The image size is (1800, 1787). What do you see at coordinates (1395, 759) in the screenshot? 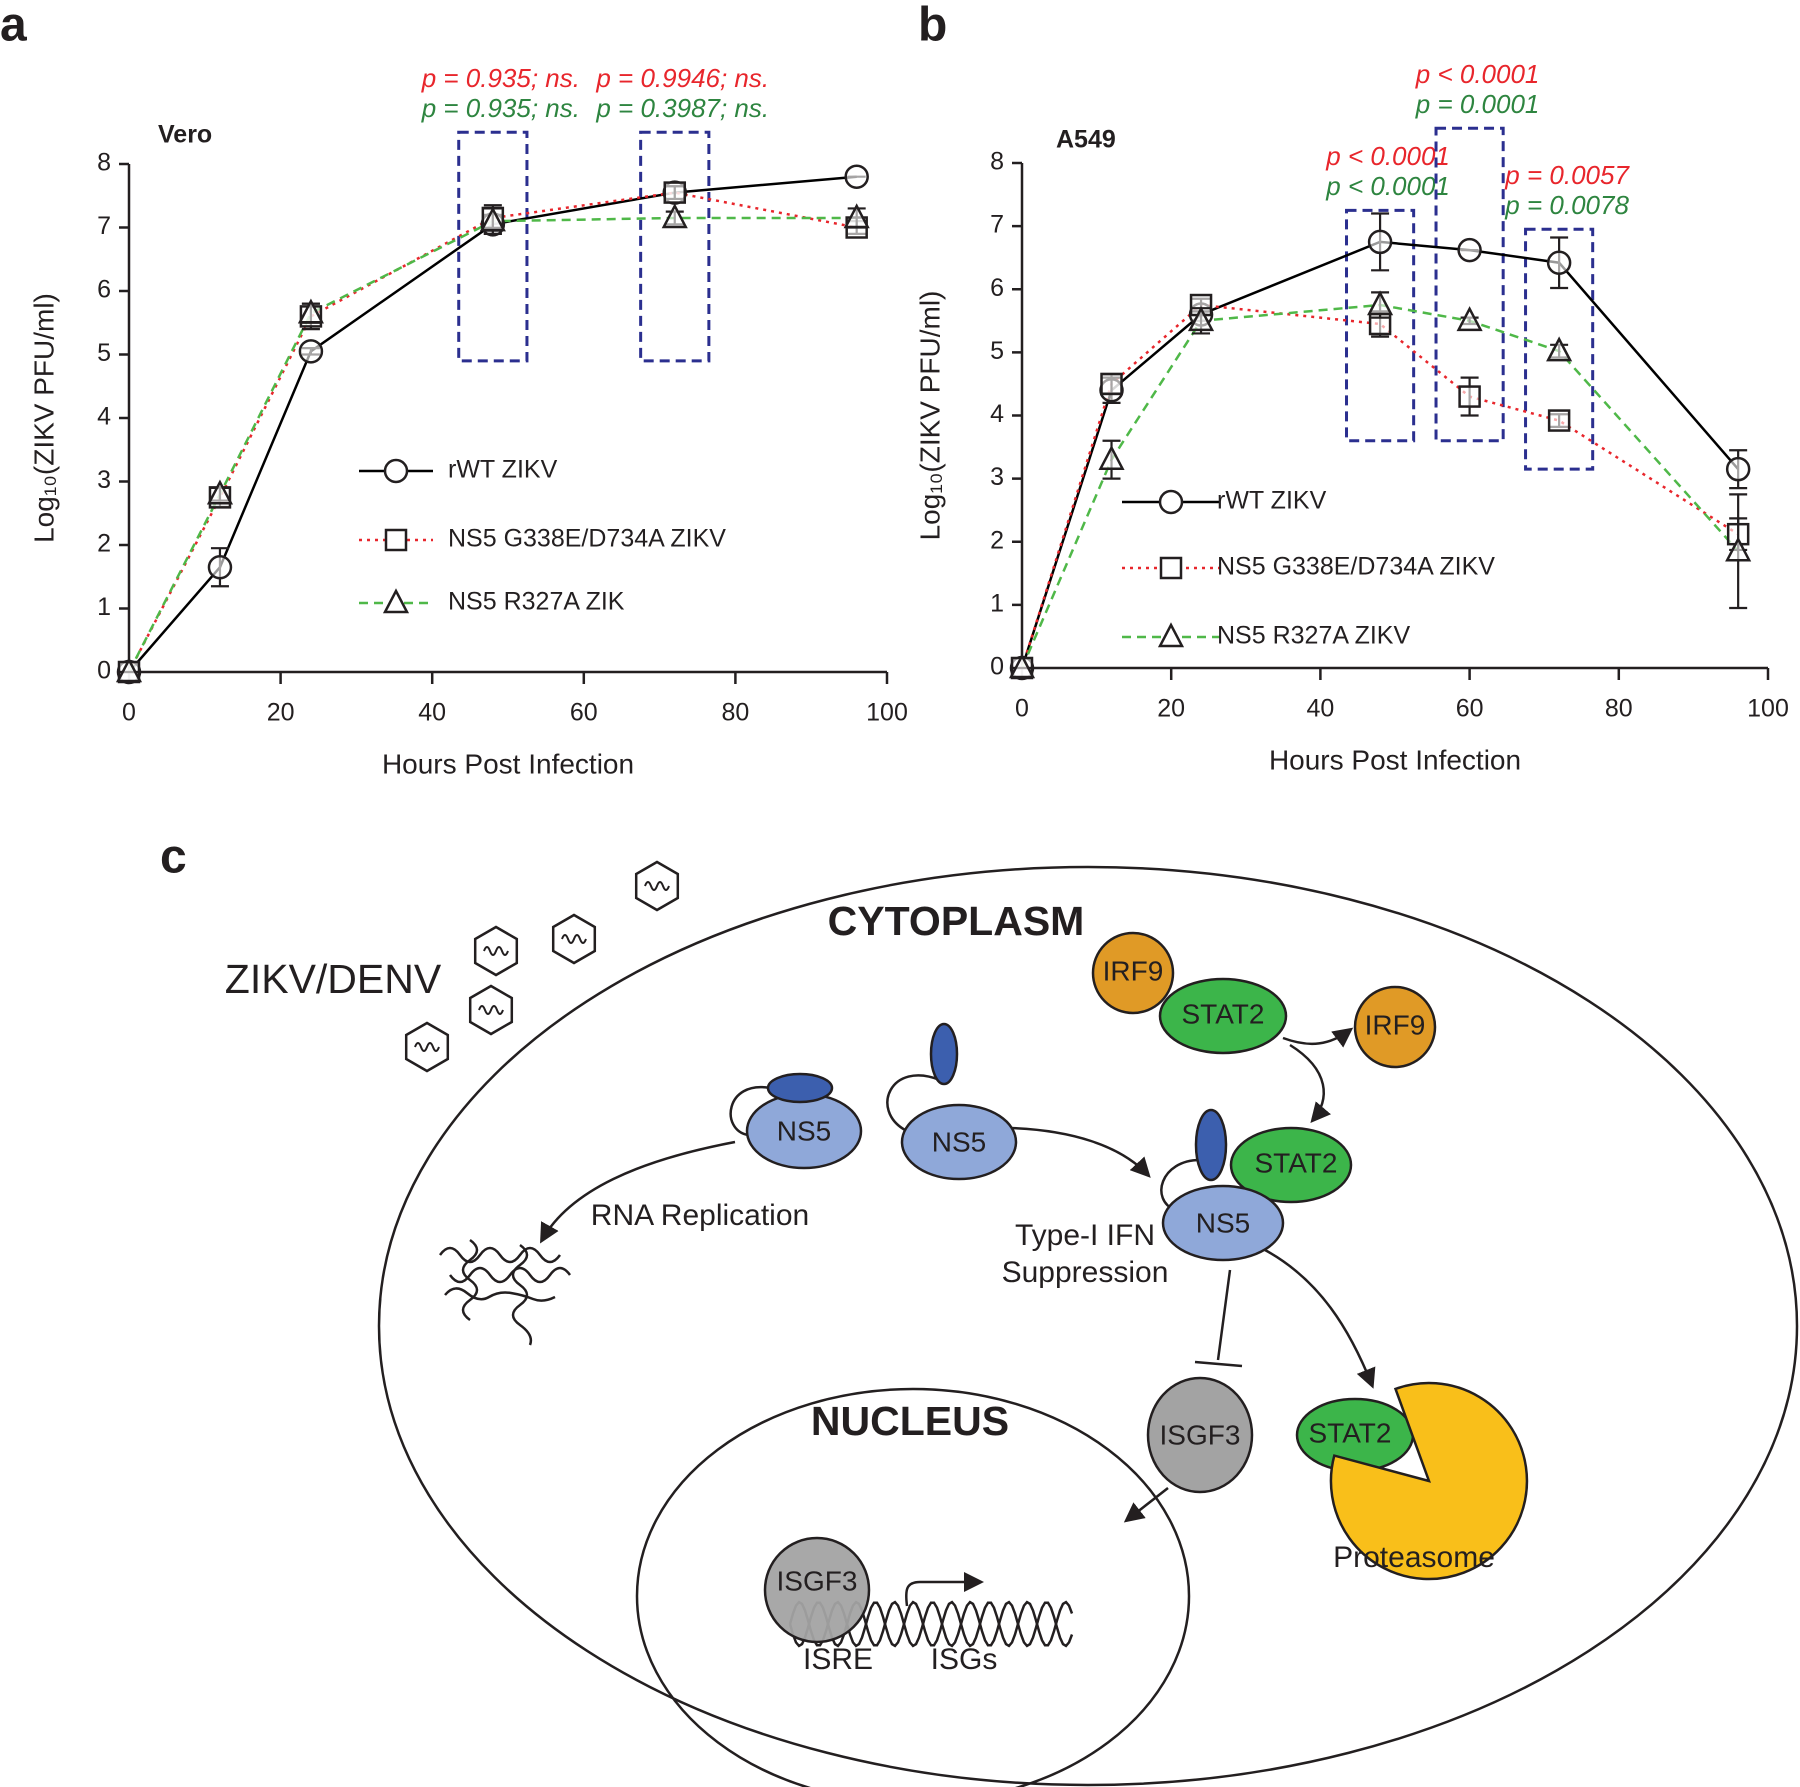
I see `x-axis-label: Hours Post Infection` at bounding box center [1395, 759].